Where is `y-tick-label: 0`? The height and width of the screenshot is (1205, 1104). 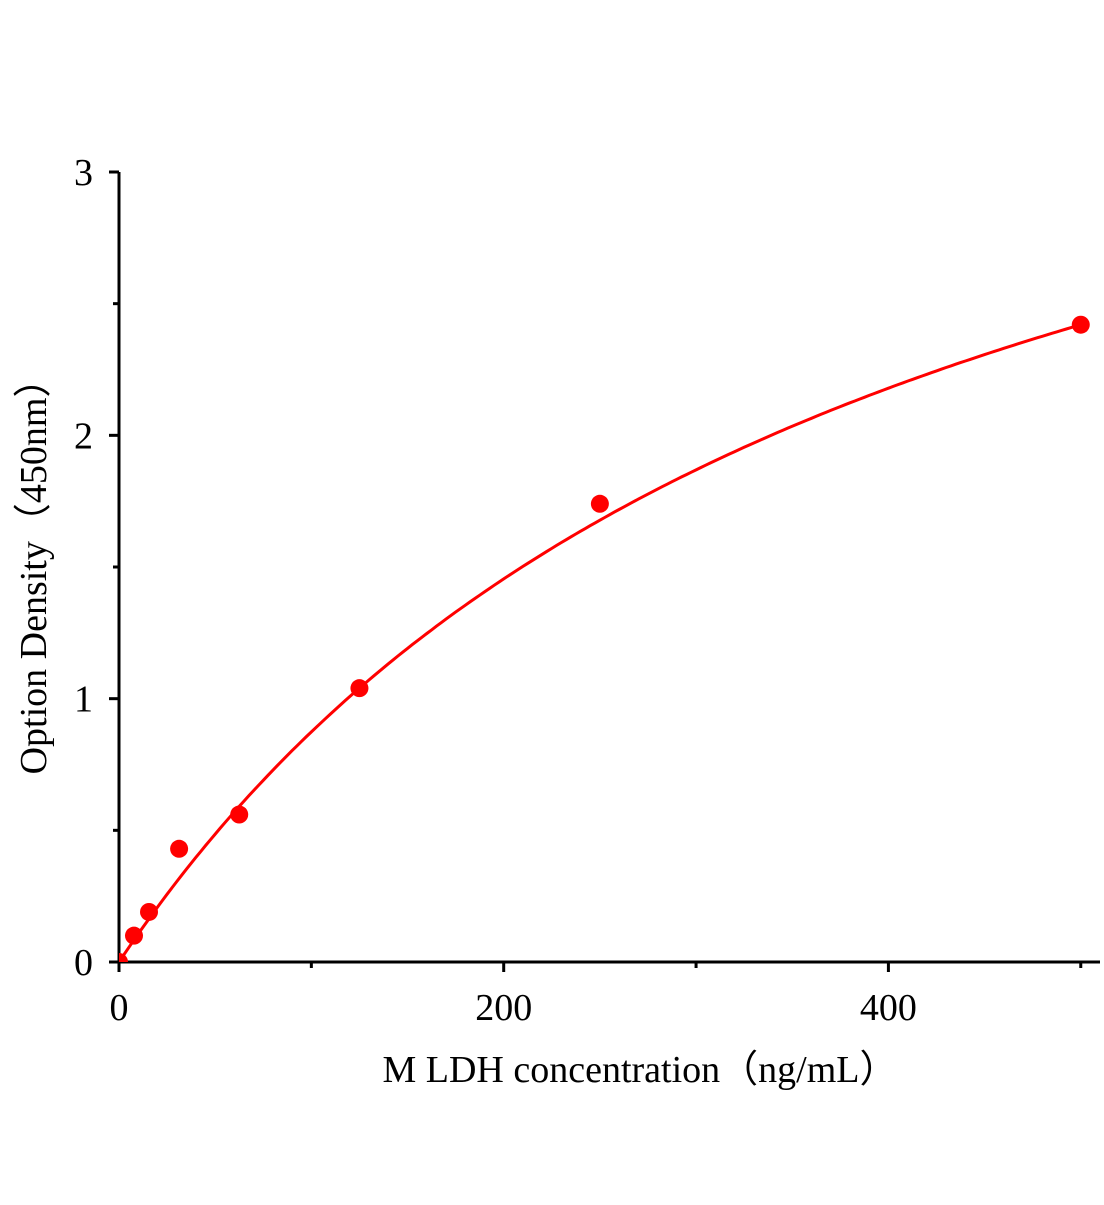
y-tick-label: 0 is located at coordinates (83, 963).